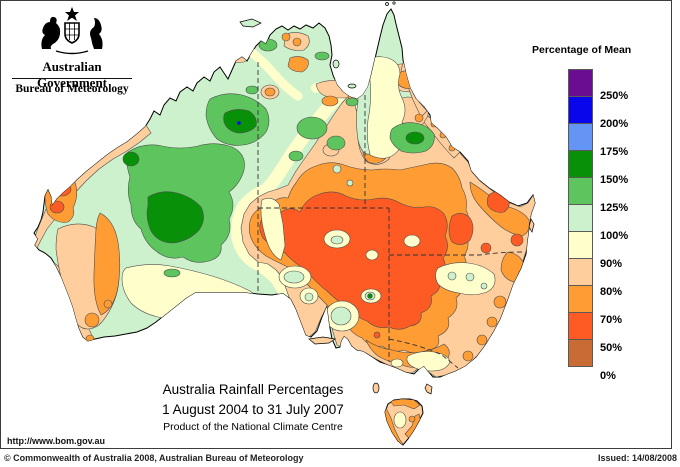 Image resolution: width=680 pixels, height=467 pixels. I want to click on issued-date: Issued: 14/08/2008, so click(637, 458).